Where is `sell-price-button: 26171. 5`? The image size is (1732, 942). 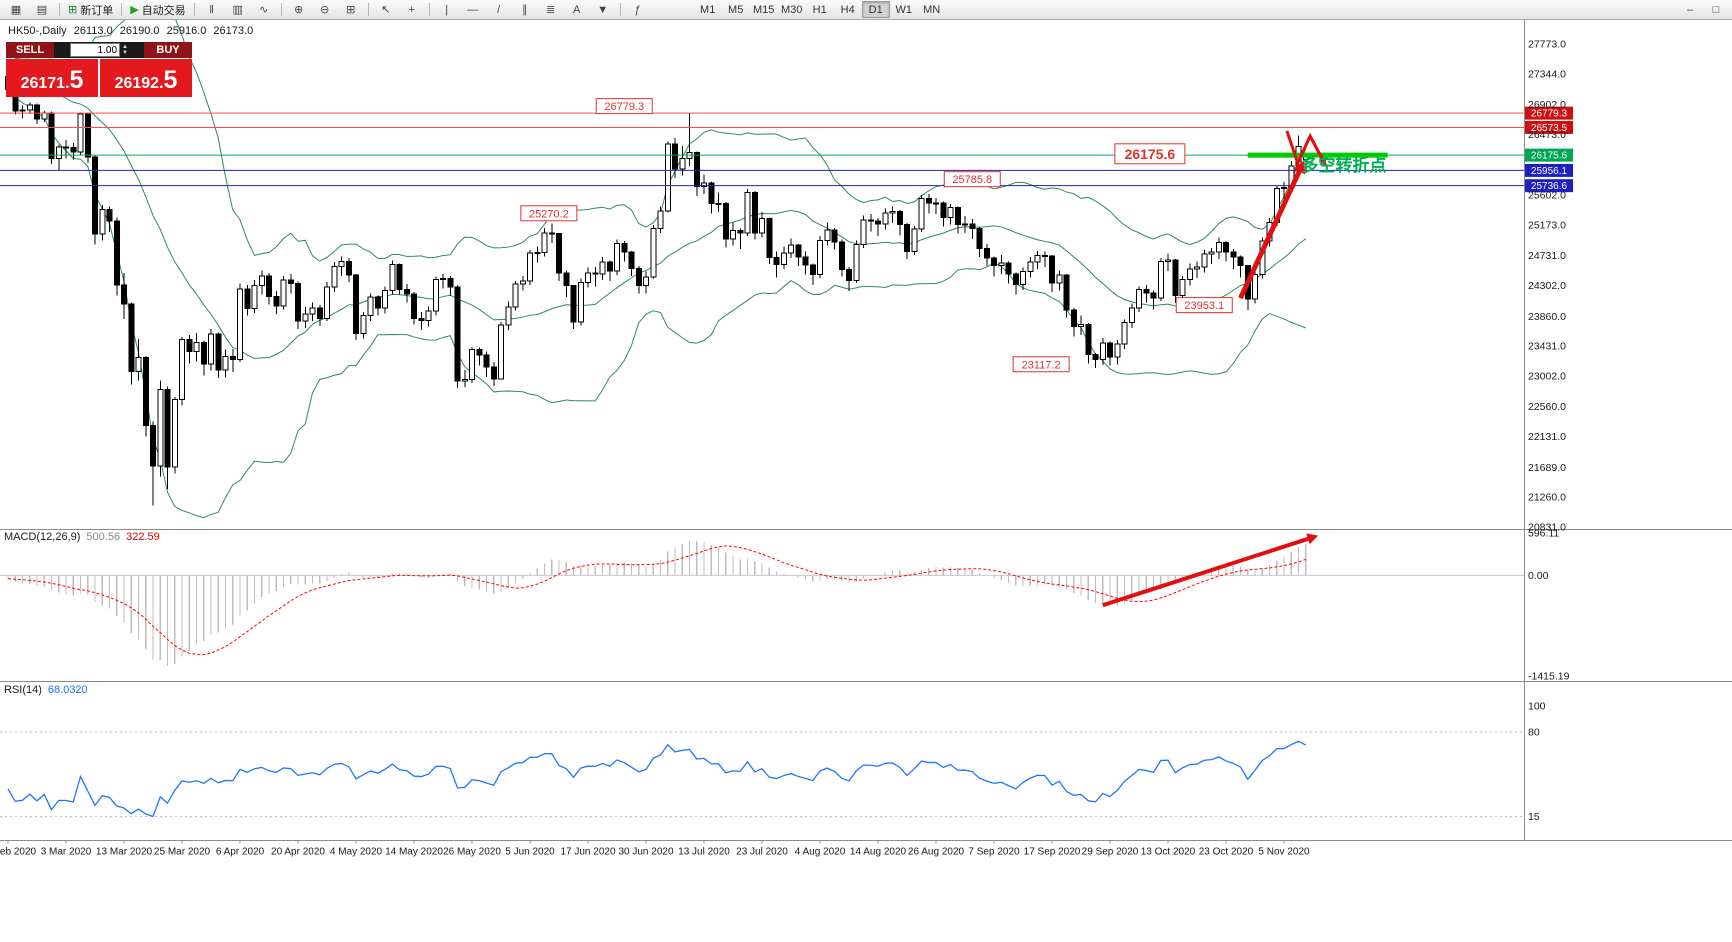
sell-price-button: 26171. 5 is located at coordinates (52, 78).